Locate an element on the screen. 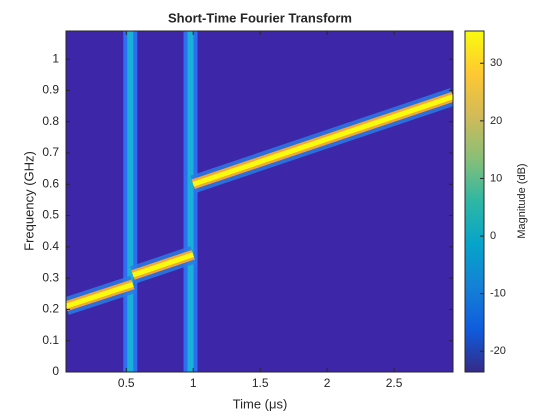 Image resolution: width=560 pixels, height=420 pixels. x-tick-label: 2 is located at coordinates (327, 383).